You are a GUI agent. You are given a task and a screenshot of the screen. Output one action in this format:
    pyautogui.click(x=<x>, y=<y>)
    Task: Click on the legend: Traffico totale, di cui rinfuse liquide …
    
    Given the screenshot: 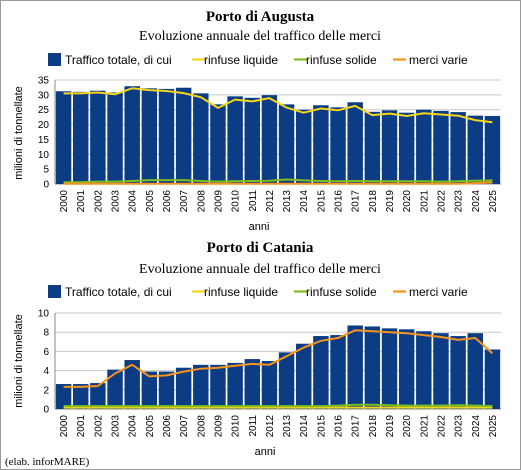 What is the action you would take?
    pyautogui.click(x=258, y=292)
    